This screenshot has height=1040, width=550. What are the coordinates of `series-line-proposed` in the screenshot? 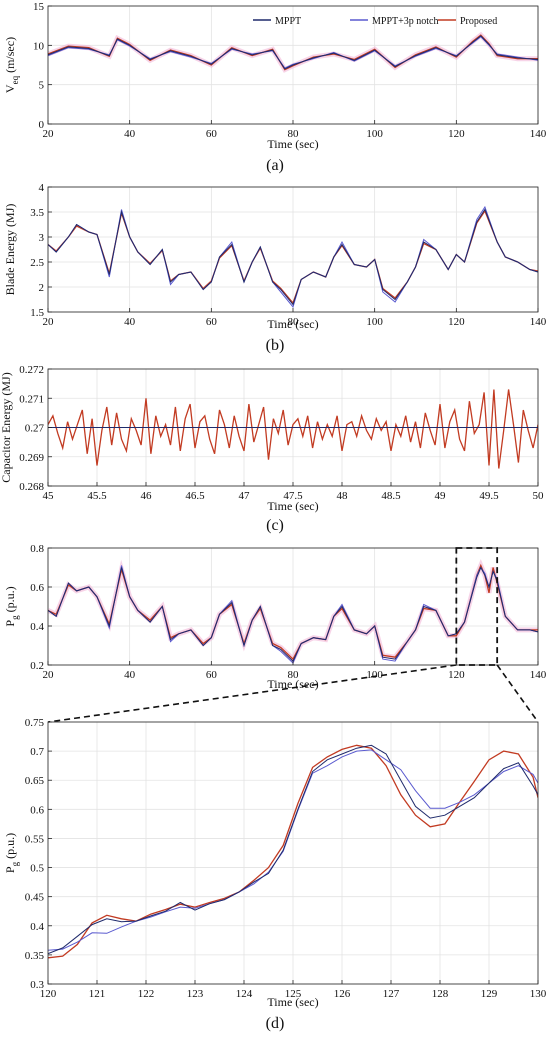 It's located at (293, 429).